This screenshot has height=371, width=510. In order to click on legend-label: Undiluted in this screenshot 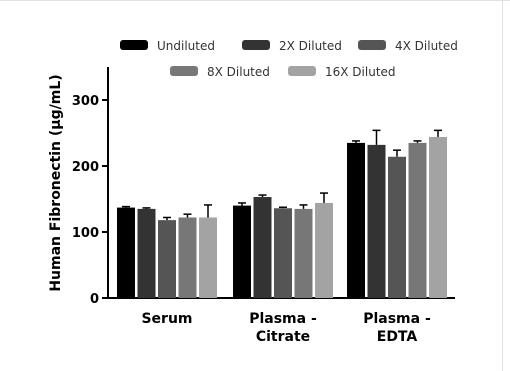, I will do `click(186, 46)`.